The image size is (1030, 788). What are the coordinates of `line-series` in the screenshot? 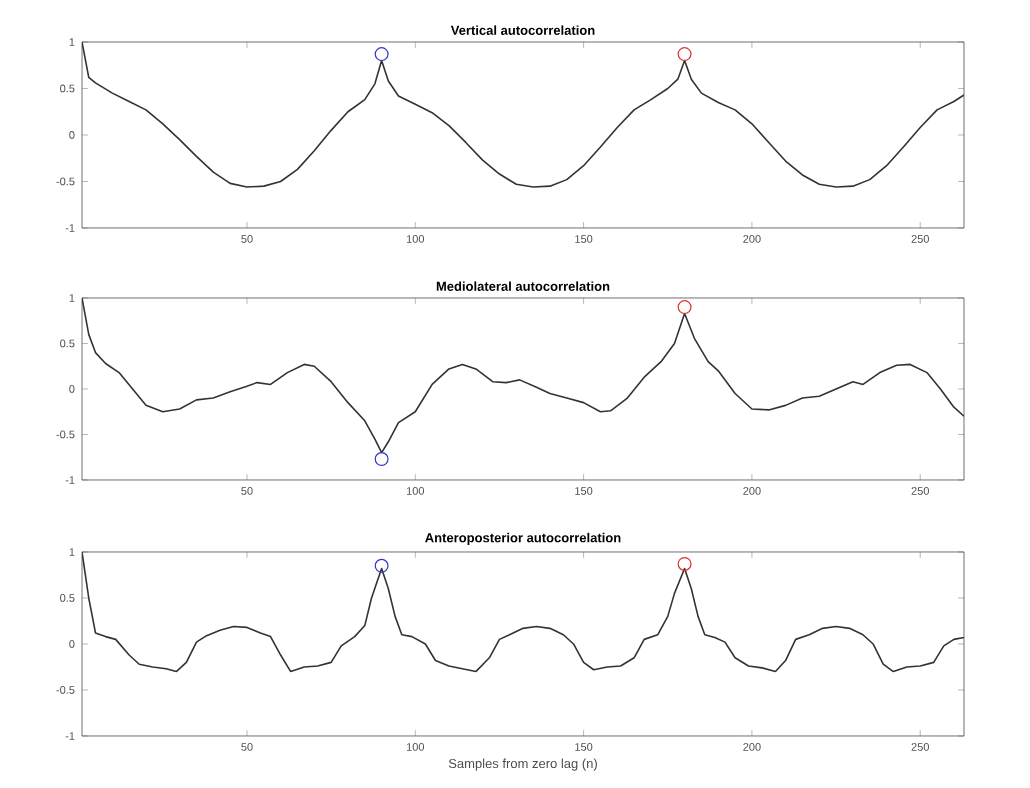 It's located at (523, 612).